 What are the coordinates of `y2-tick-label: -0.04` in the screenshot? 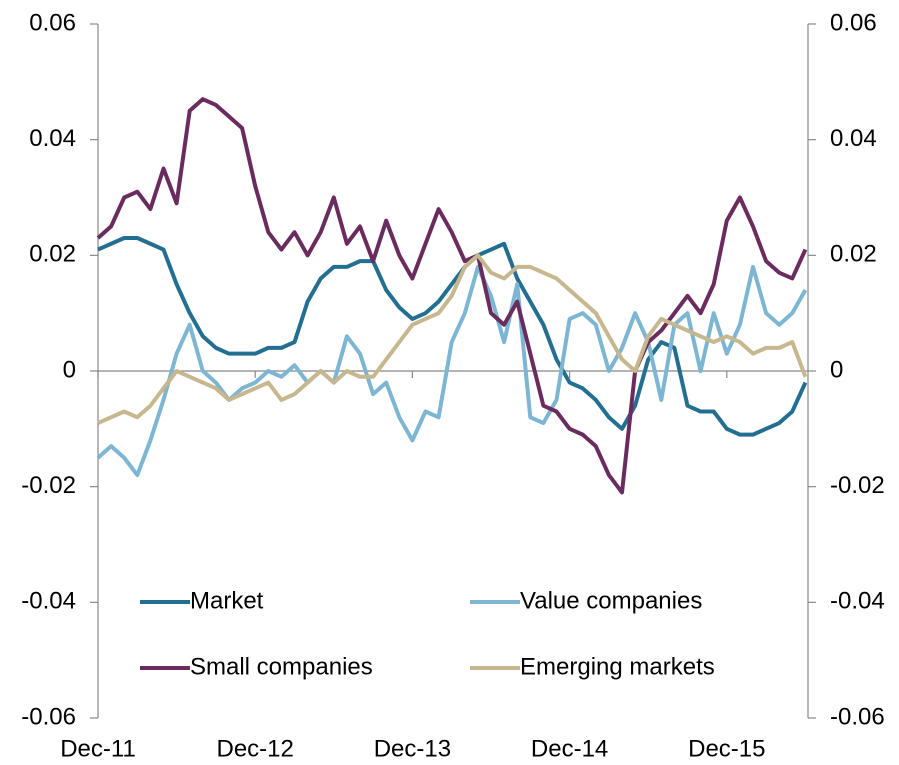 It's located at (857, 601).